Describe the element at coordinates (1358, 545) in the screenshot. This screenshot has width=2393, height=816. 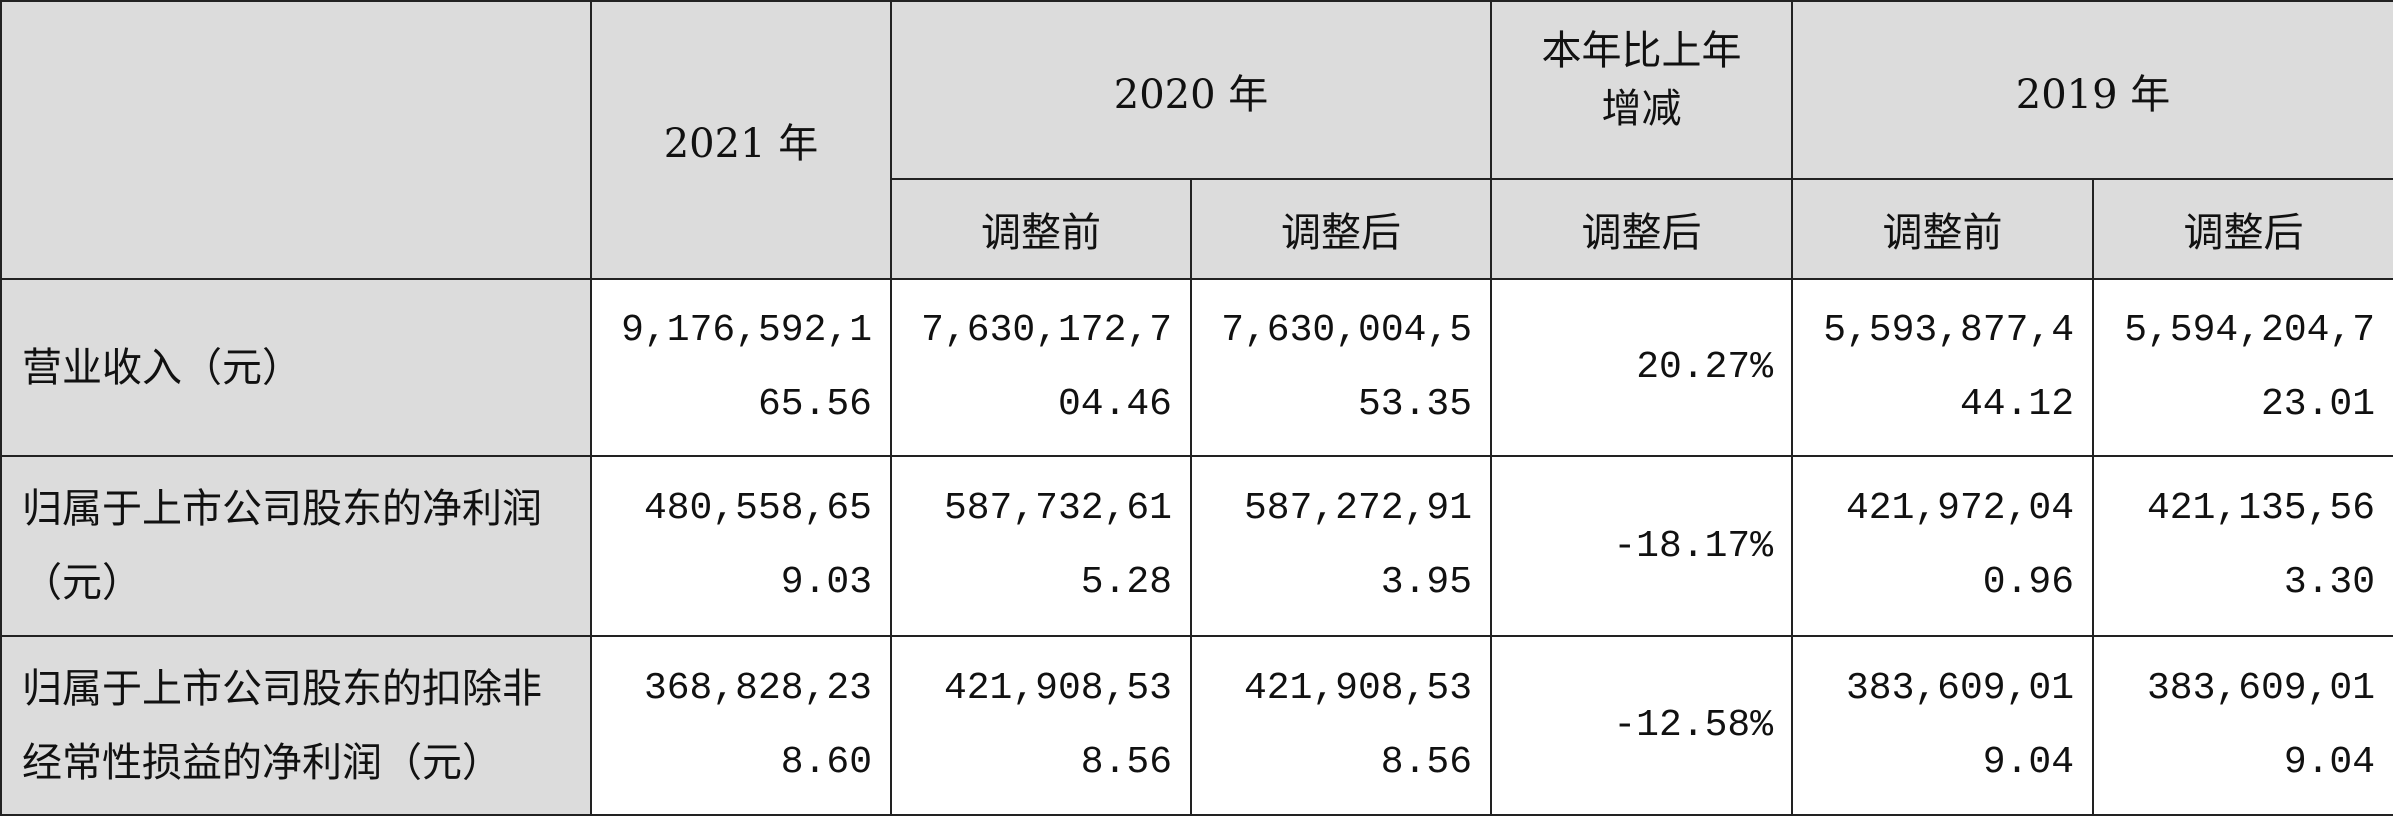
I see `cell-value: 587,272,913.95` at that location.